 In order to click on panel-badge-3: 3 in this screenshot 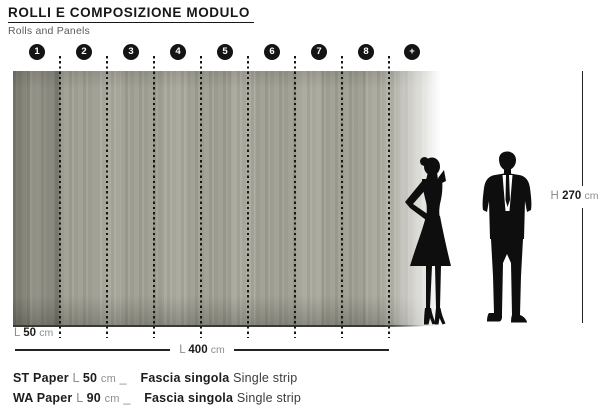, I will do `click(131, 52)`.